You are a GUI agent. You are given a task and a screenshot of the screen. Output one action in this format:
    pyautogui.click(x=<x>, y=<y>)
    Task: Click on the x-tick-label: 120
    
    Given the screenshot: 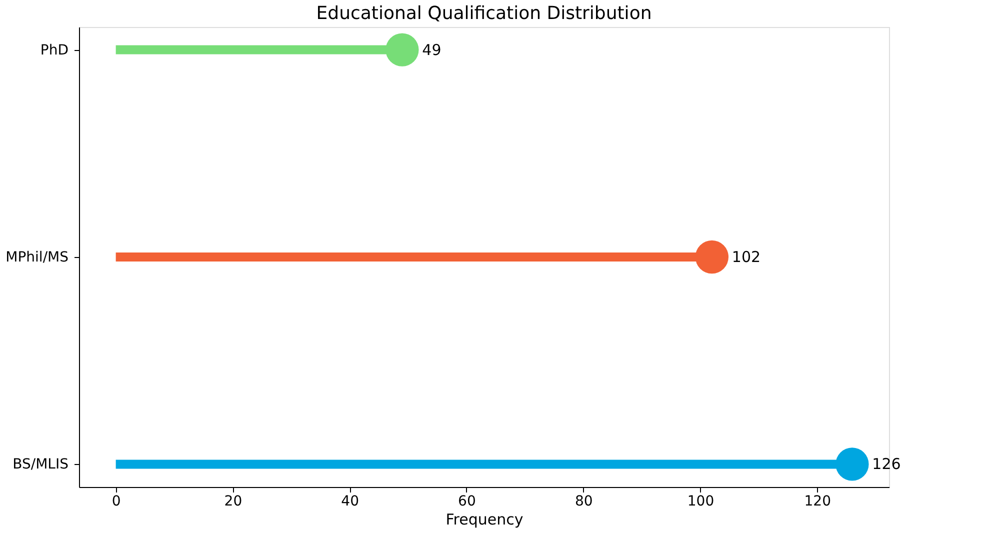 What is the action you would take?
    pyautogui.click(x=817, y=502)
    